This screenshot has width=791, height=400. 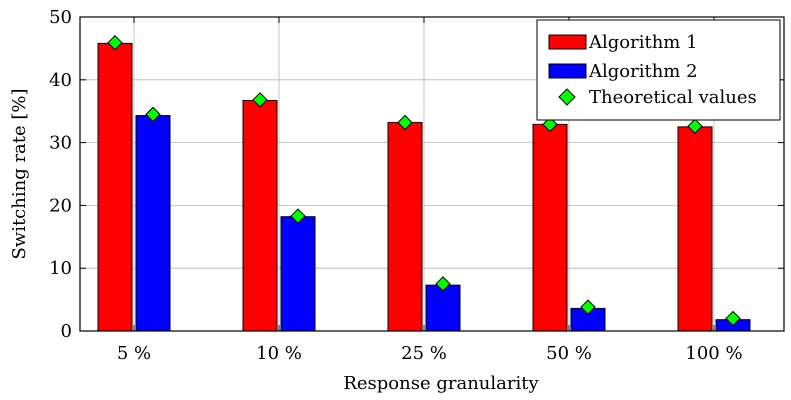 What do you see at coordinates (673, 97) in the screenshot?
I see `legend-label-theoretical: Theoretical values` at bounding box center [673, 97].